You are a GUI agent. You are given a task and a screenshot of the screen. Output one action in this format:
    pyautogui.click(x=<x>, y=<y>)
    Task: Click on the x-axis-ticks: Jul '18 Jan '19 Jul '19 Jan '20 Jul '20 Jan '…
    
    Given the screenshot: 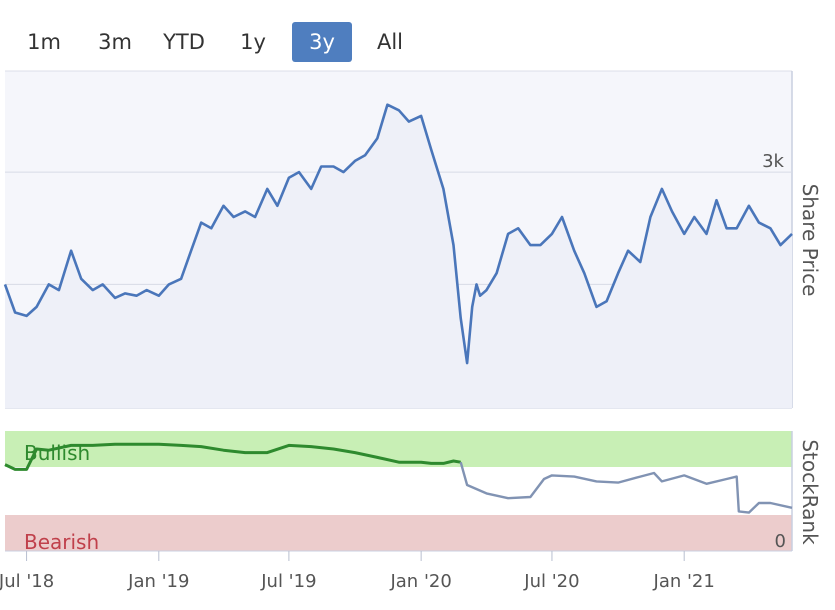 What is the action you would take?
    pyautogui.click(x=357, y=571)
    